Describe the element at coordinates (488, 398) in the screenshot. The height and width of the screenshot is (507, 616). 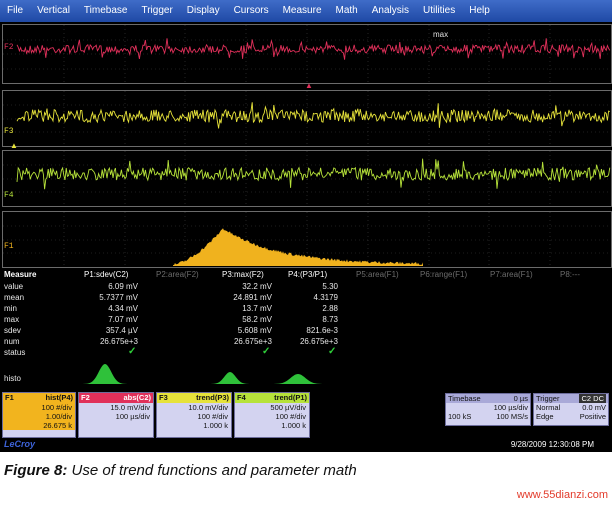
I see `timebase-header: Timebase 0 µs` at that location.